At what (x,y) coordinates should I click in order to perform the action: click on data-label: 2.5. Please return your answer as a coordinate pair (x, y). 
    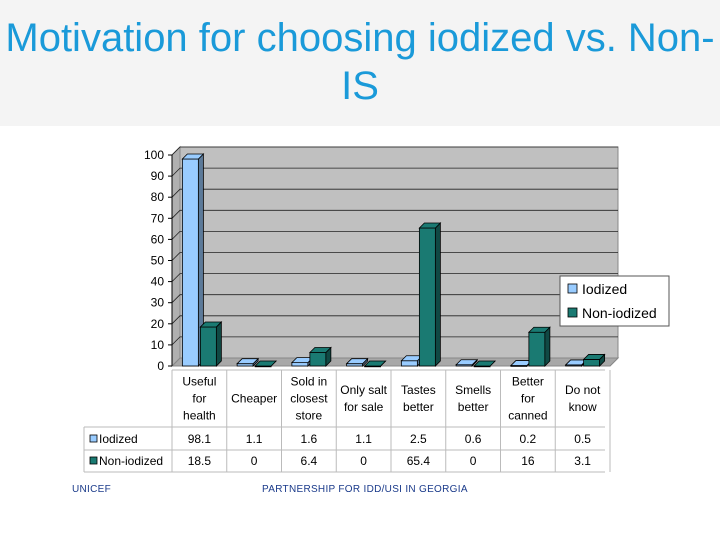
    Looking at the image, I should click on (418, 439).